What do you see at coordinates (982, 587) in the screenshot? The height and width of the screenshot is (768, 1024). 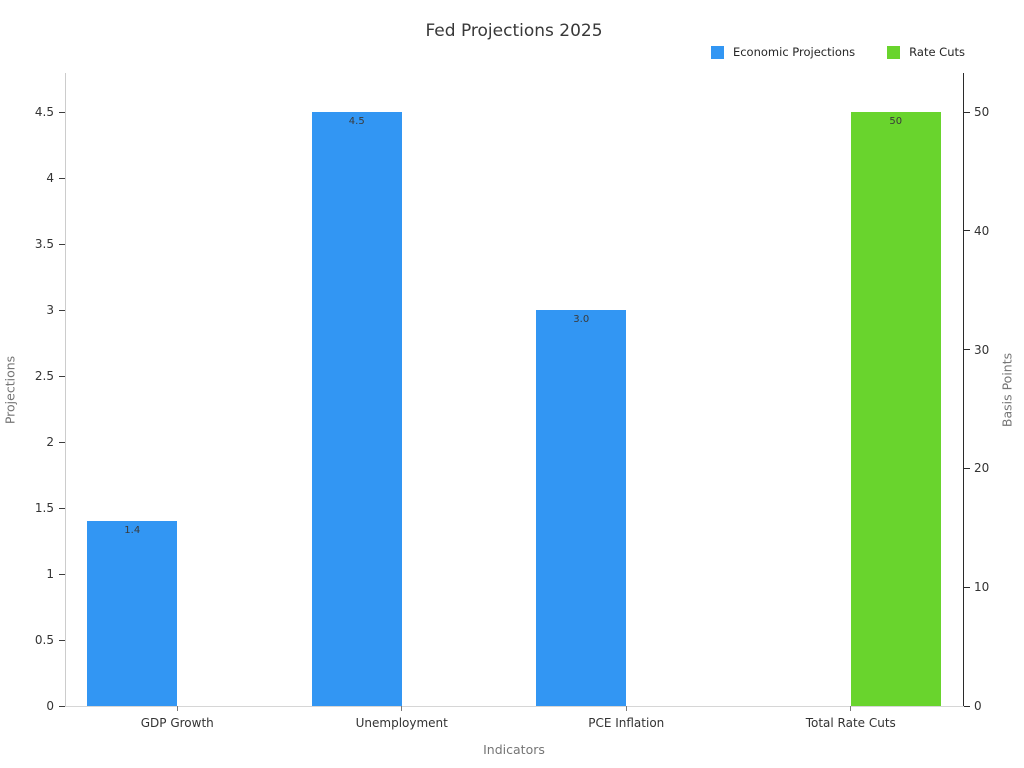 I see `right-y-tick-label: 10` at bounding box center [982, 587].